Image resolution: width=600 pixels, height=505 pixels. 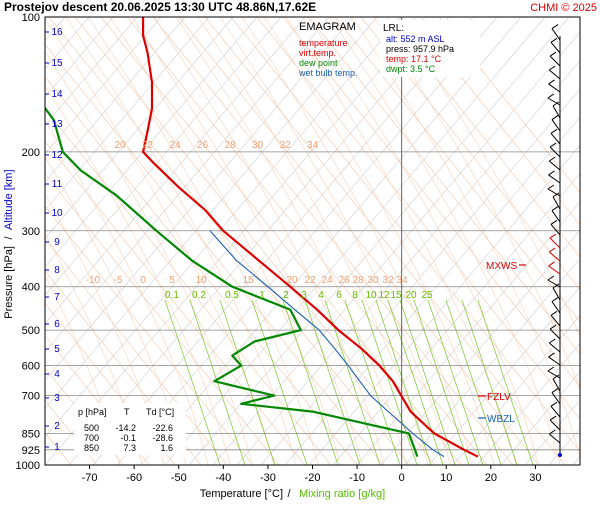 I want to click on mixing-ratio-label: 6, so click(x=339, y=295).